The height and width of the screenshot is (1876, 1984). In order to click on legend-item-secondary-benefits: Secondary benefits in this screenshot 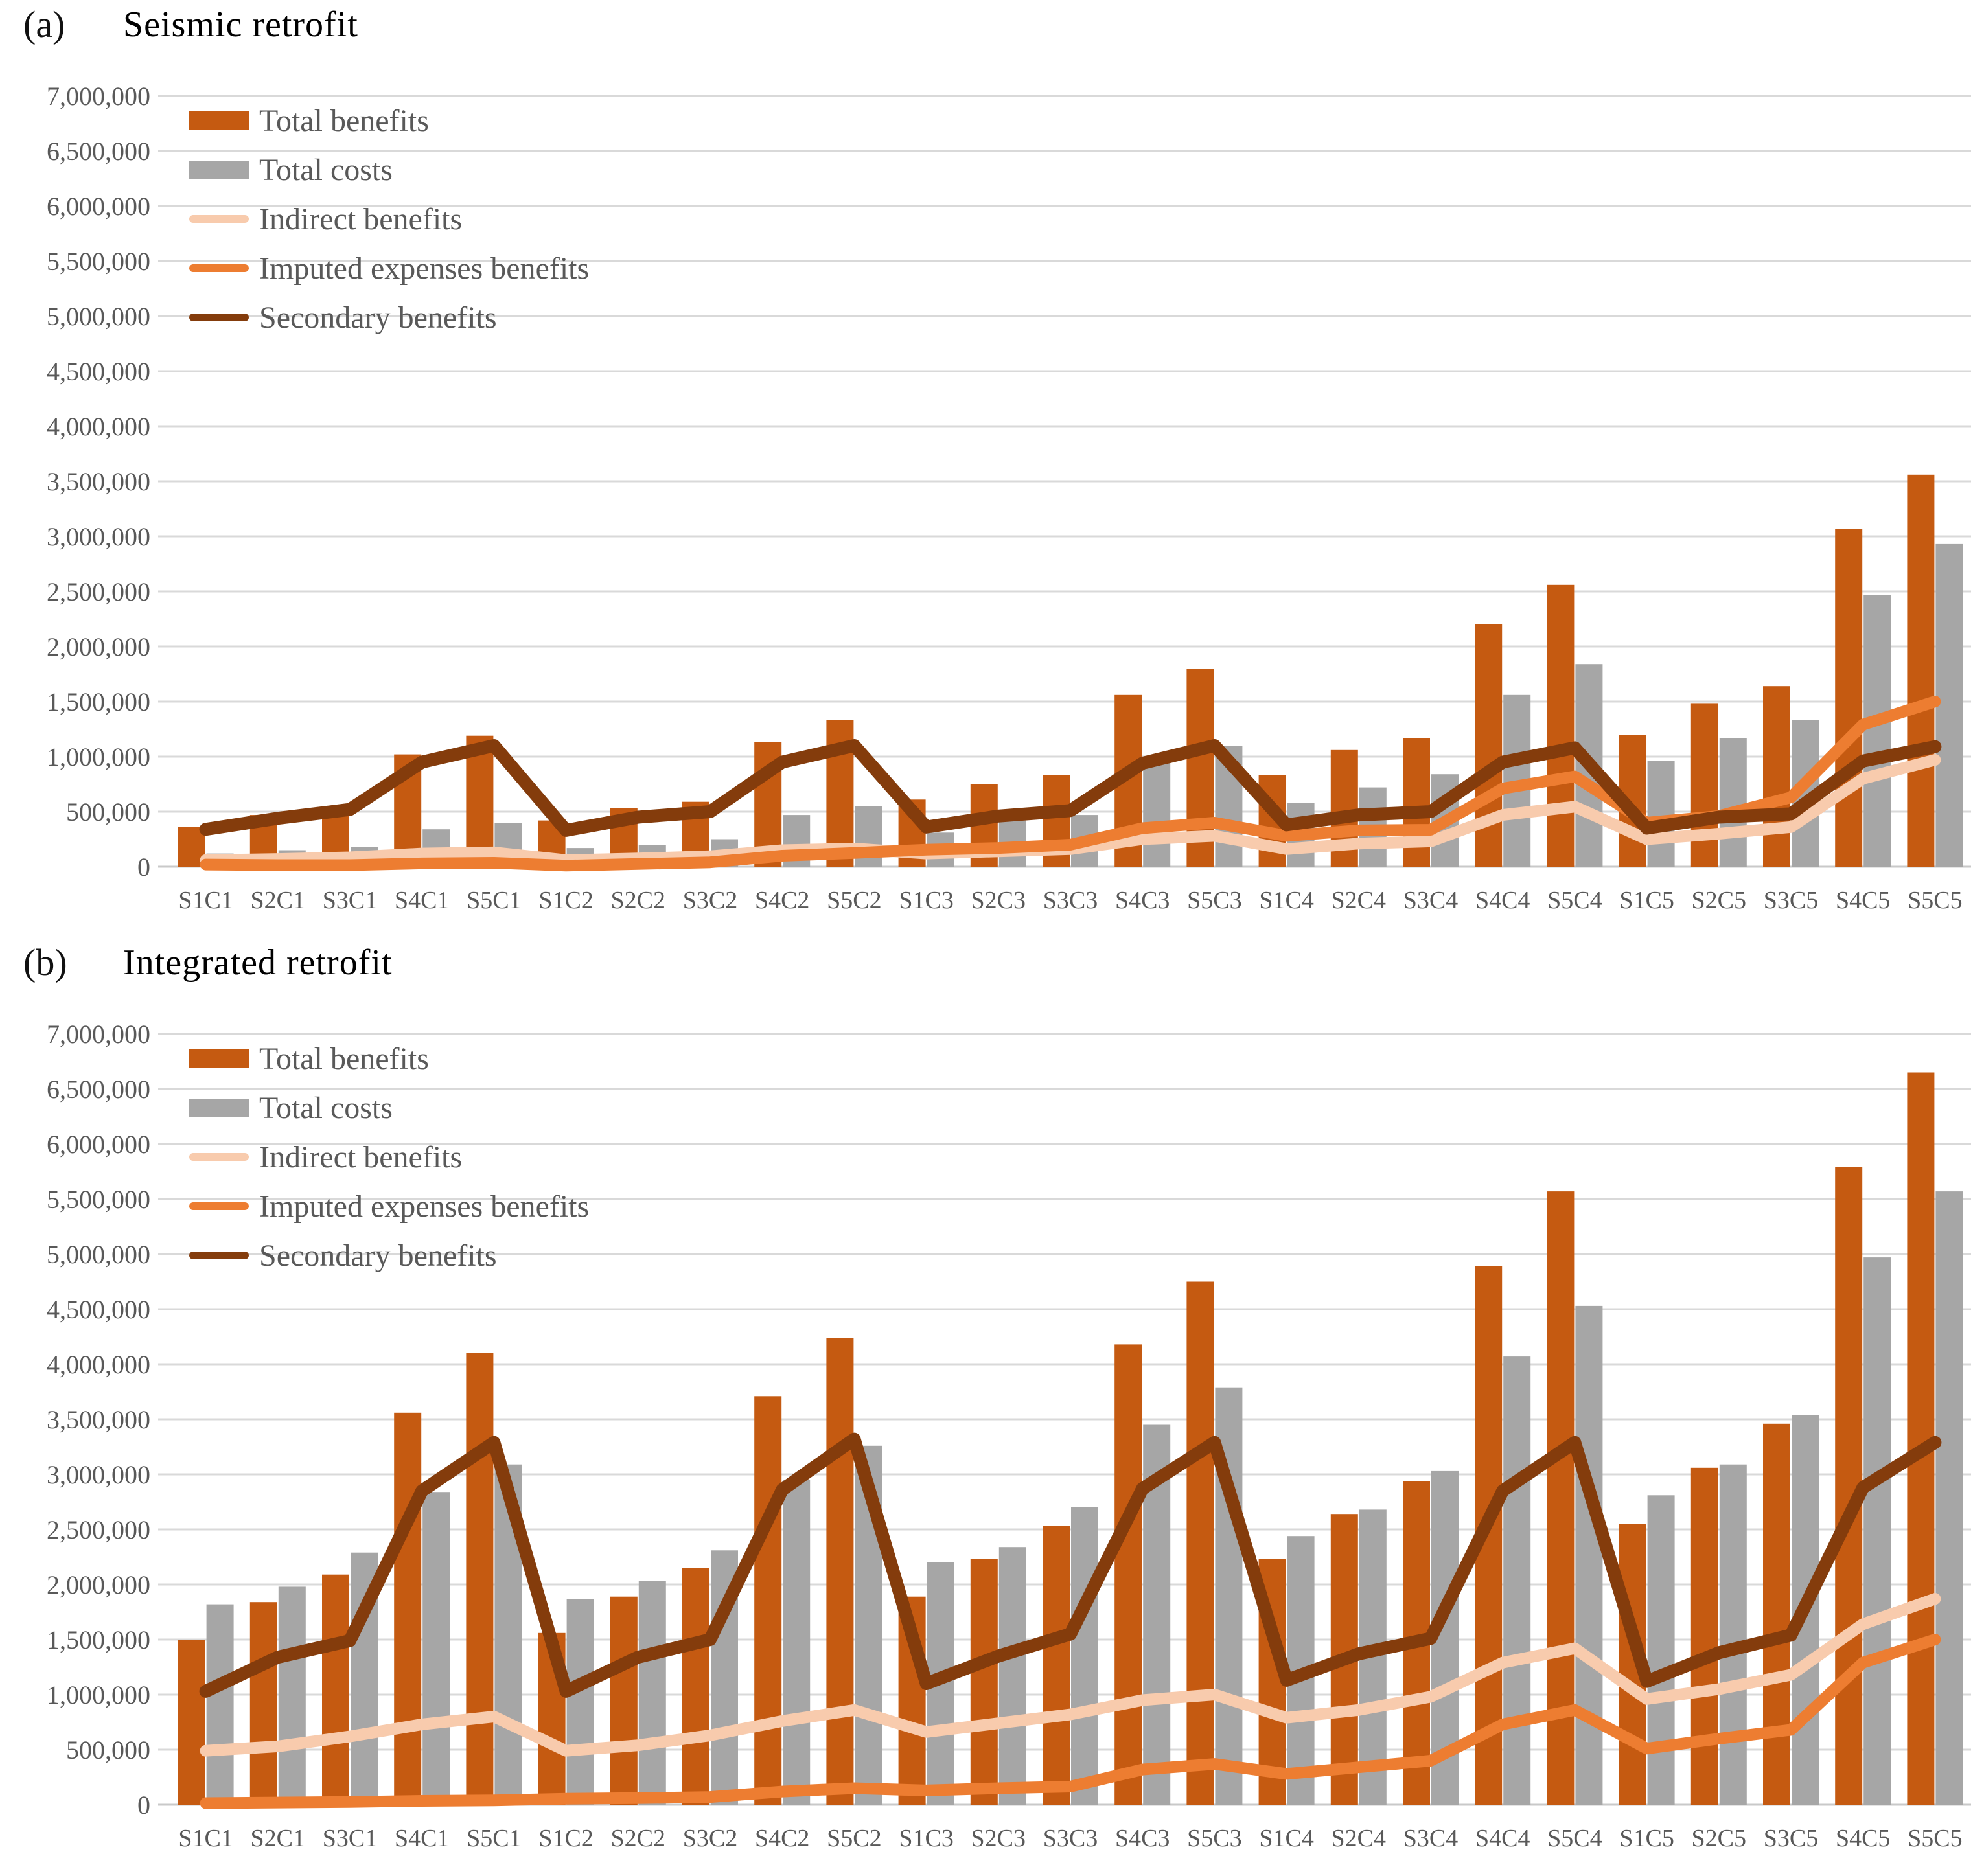, I will do `click(389, 1255)`.